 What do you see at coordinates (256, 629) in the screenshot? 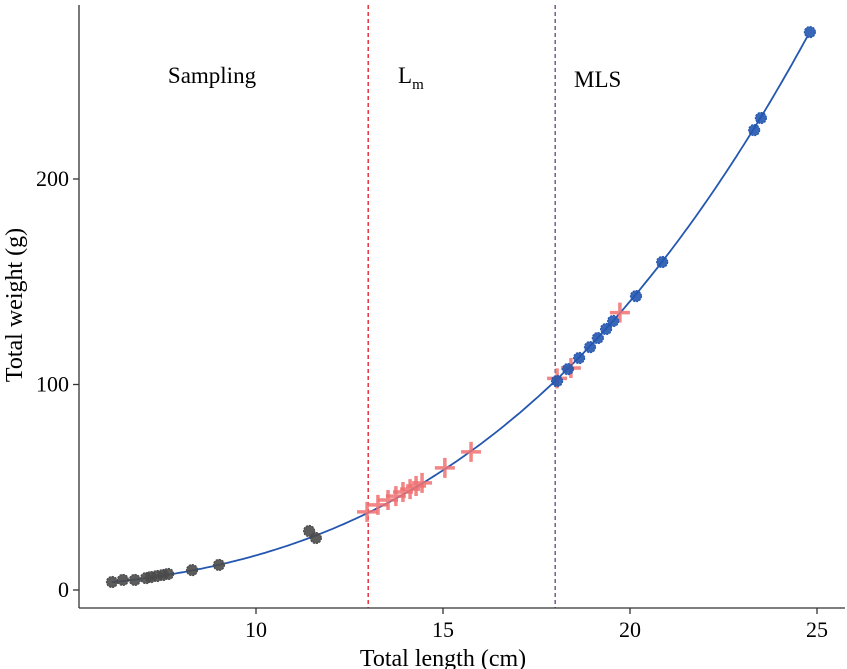
I see `x-tick-label: 10` at bounding box center [256, 629].